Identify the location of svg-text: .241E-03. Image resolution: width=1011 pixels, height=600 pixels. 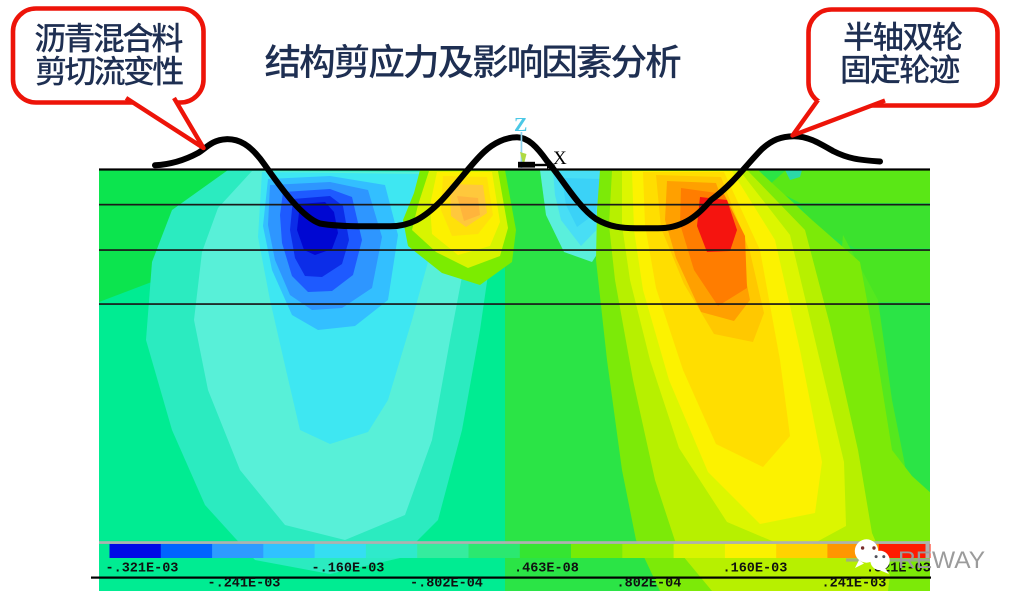
(854, 584).